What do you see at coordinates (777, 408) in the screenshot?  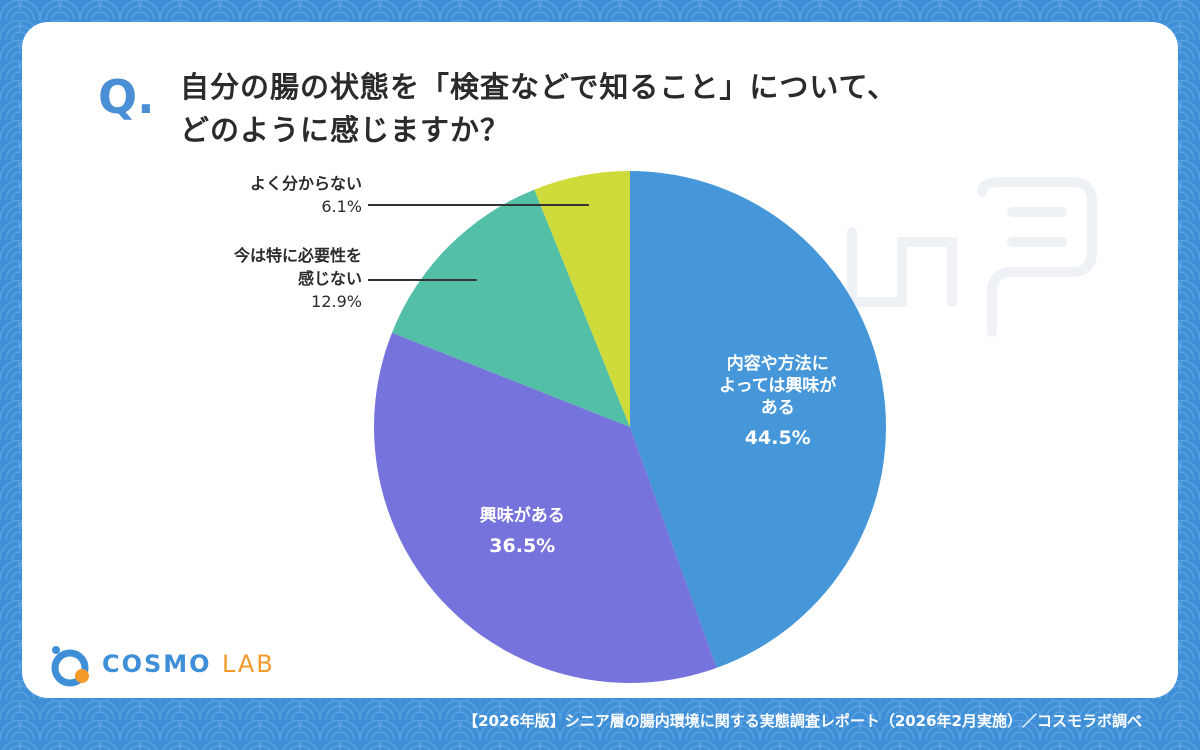 I see `slice-label-line: ある` at bounding box center [777, 408].